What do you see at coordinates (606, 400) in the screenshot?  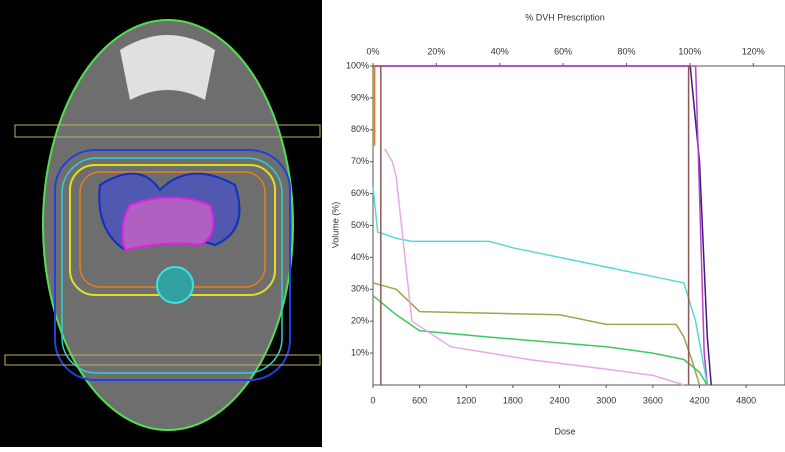 I see `x-tick-label: 3000` at bounding box center [606, 400].